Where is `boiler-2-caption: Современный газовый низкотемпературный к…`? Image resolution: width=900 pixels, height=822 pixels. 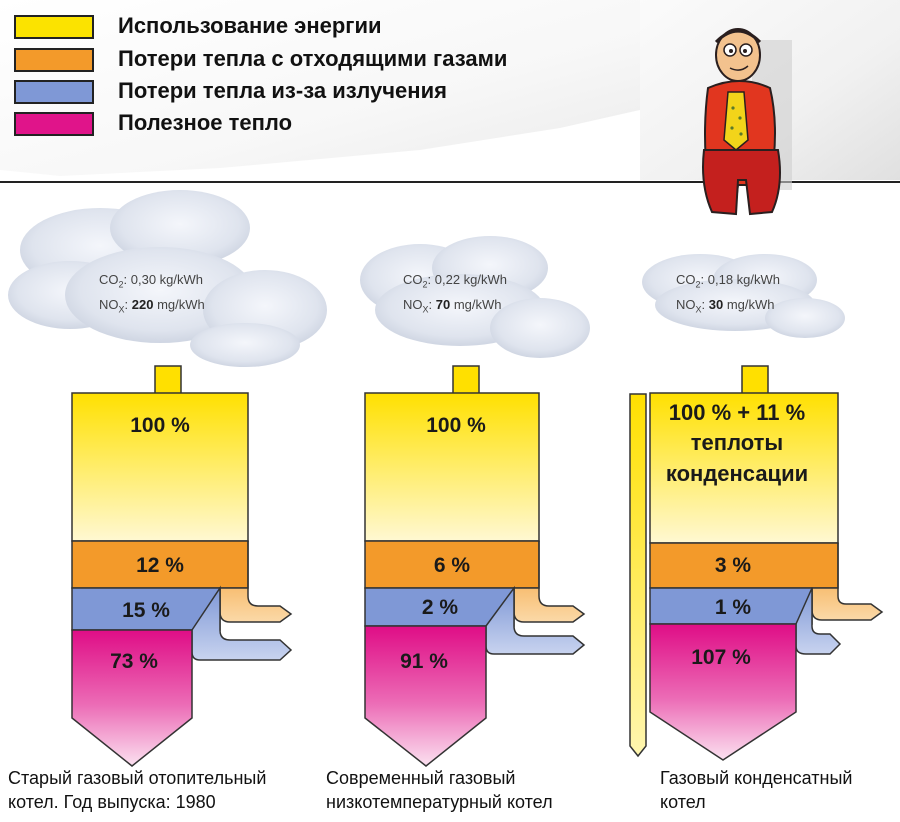 boiler-2-caption: Современный газовый низкотемпературный к… is located at coordinates (439, 790).